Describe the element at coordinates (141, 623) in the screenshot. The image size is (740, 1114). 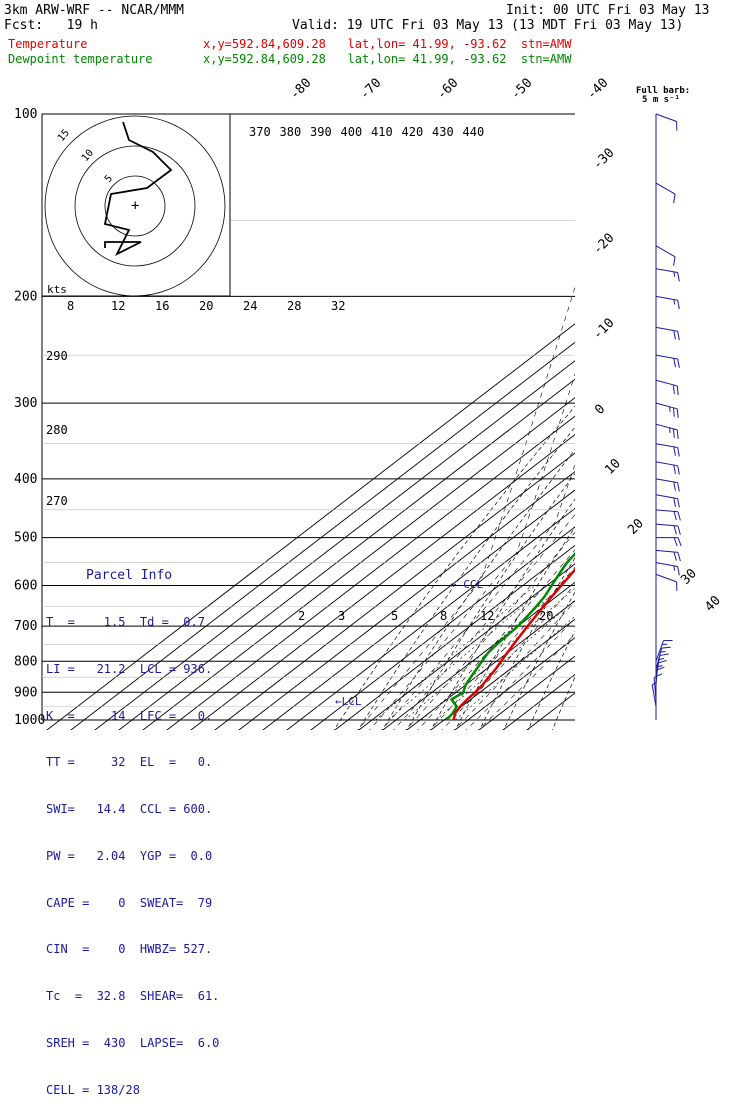
I see `parcel-row-t: T = 1.5 Td = 0.7` at that location.